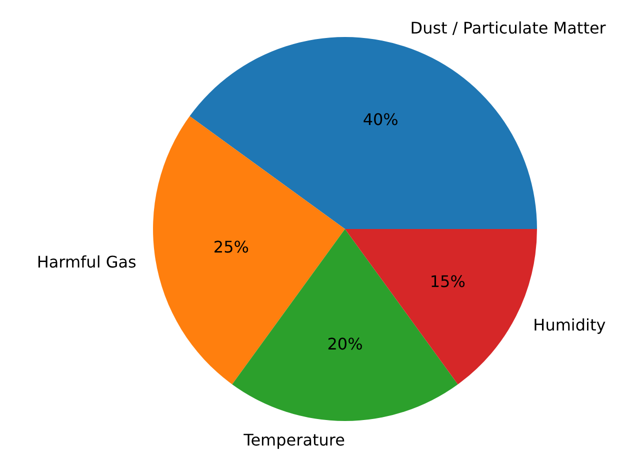 The height and width of the screenshot is (456, 635). Describe the element at coordinates (569, 324) in the screenshot. I see `slice-label: Humidity` at that location.